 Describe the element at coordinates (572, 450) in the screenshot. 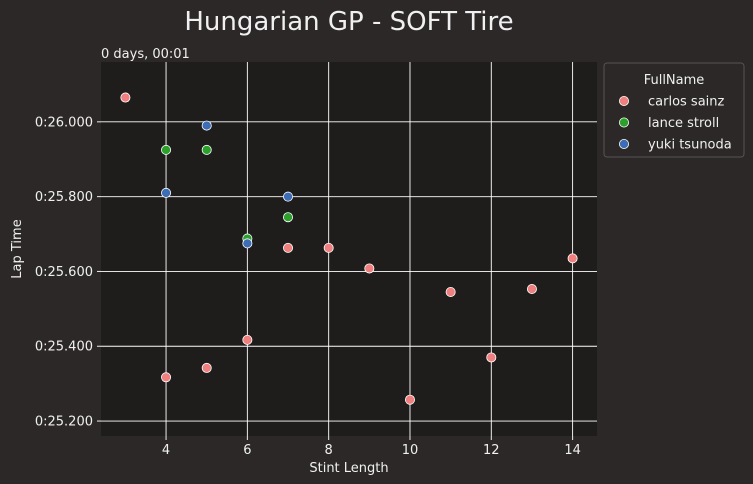

I see `x-tick-label: 14` at that location.